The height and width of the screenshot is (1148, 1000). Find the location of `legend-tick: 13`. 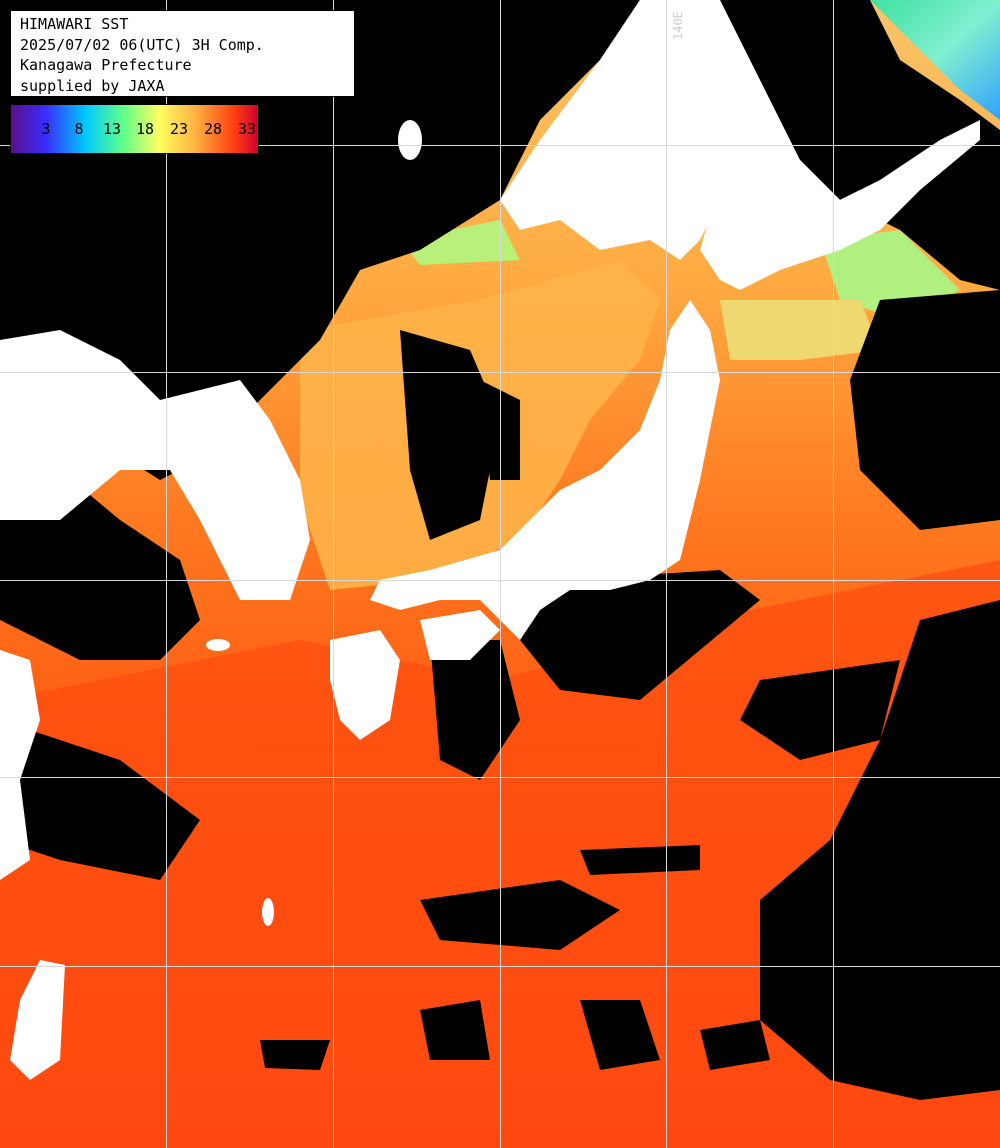

legend-tick: 13 is located at coordinates (112, 129).